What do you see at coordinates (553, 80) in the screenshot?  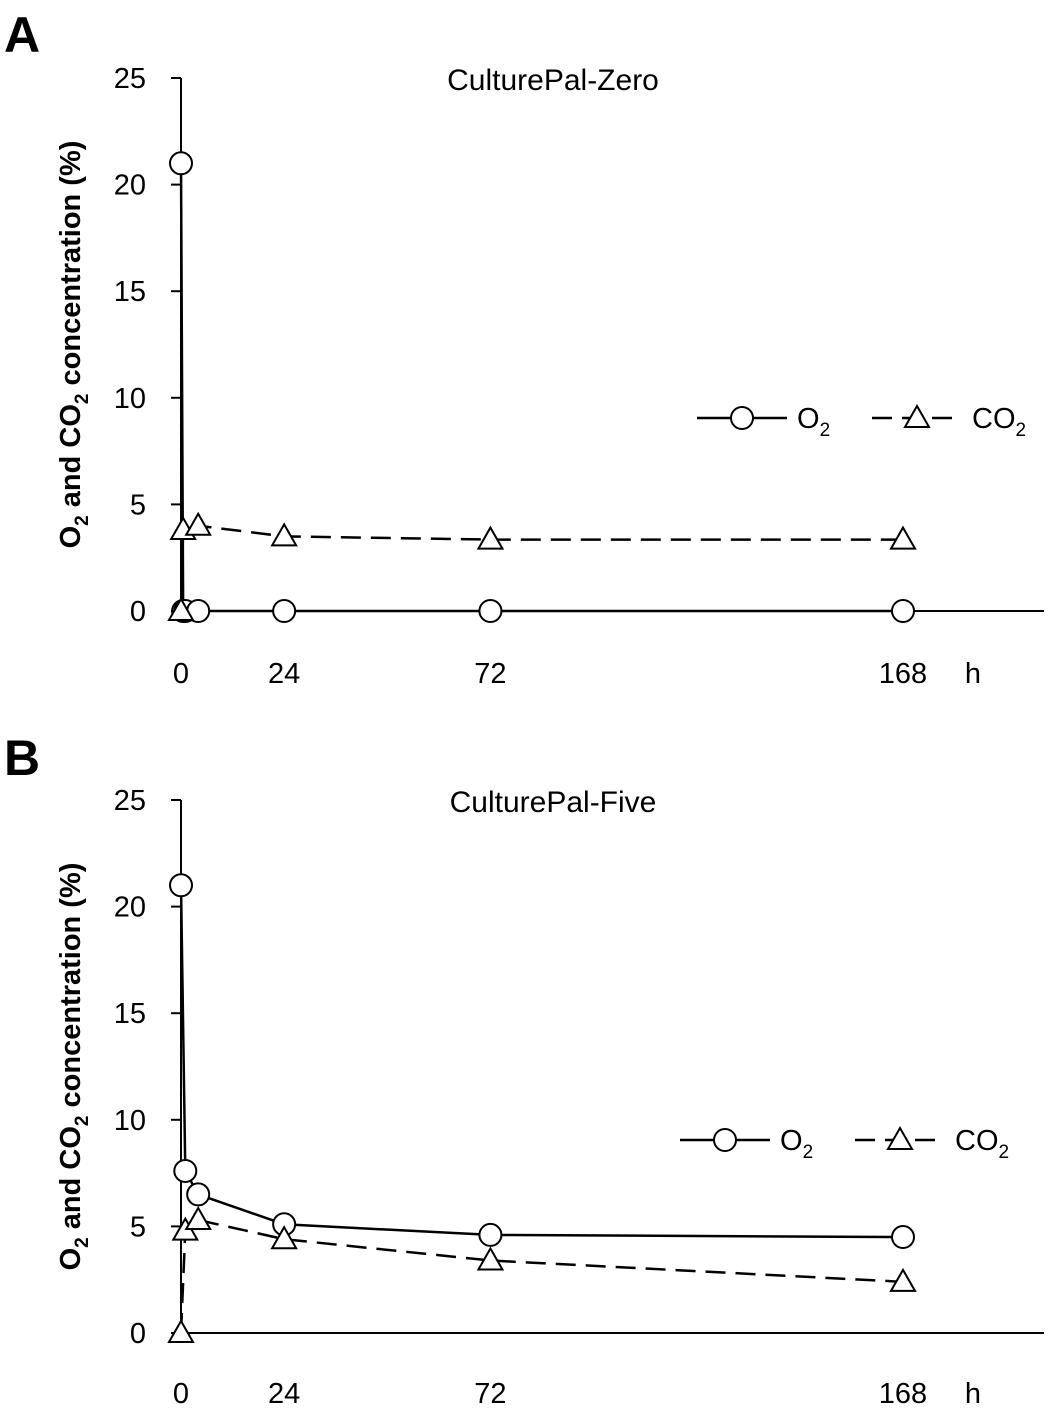 I see `chart-title: CulturePal-Zero` at bounding box center [553, 80].